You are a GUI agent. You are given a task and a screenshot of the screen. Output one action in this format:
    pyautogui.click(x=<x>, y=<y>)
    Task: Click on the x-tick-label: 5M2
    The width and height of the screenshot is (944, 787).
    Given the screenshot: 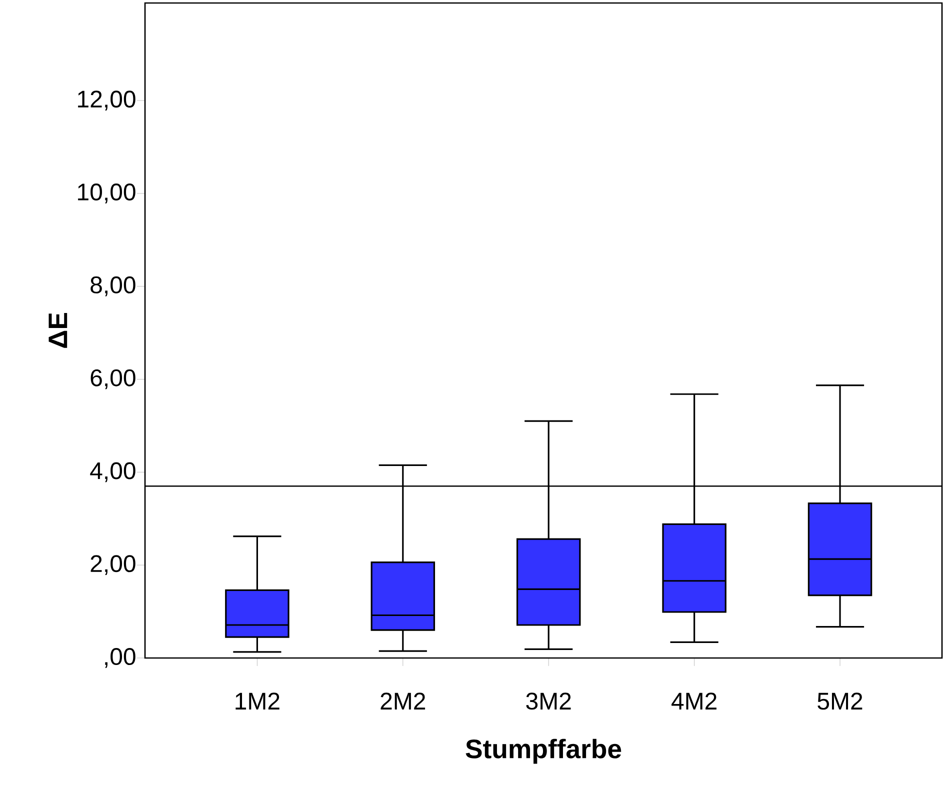 What is the action you would take?
    pyautogui.click(x=840, y=701)
    